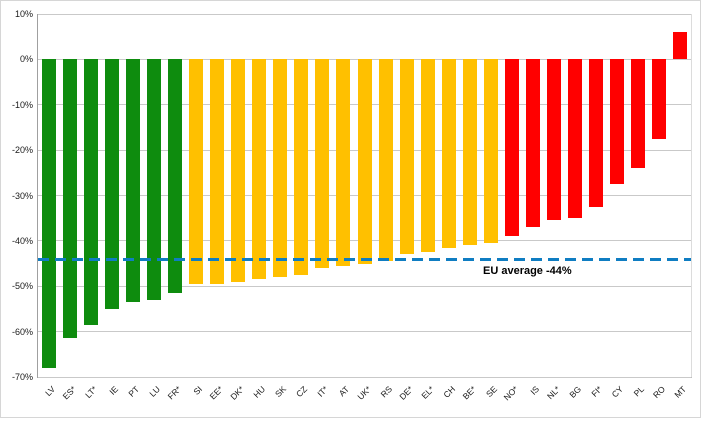  What do you see at coordinates (554, 140) in the screenshot?
I see `bar-NL` at bounding box center [554, 140].